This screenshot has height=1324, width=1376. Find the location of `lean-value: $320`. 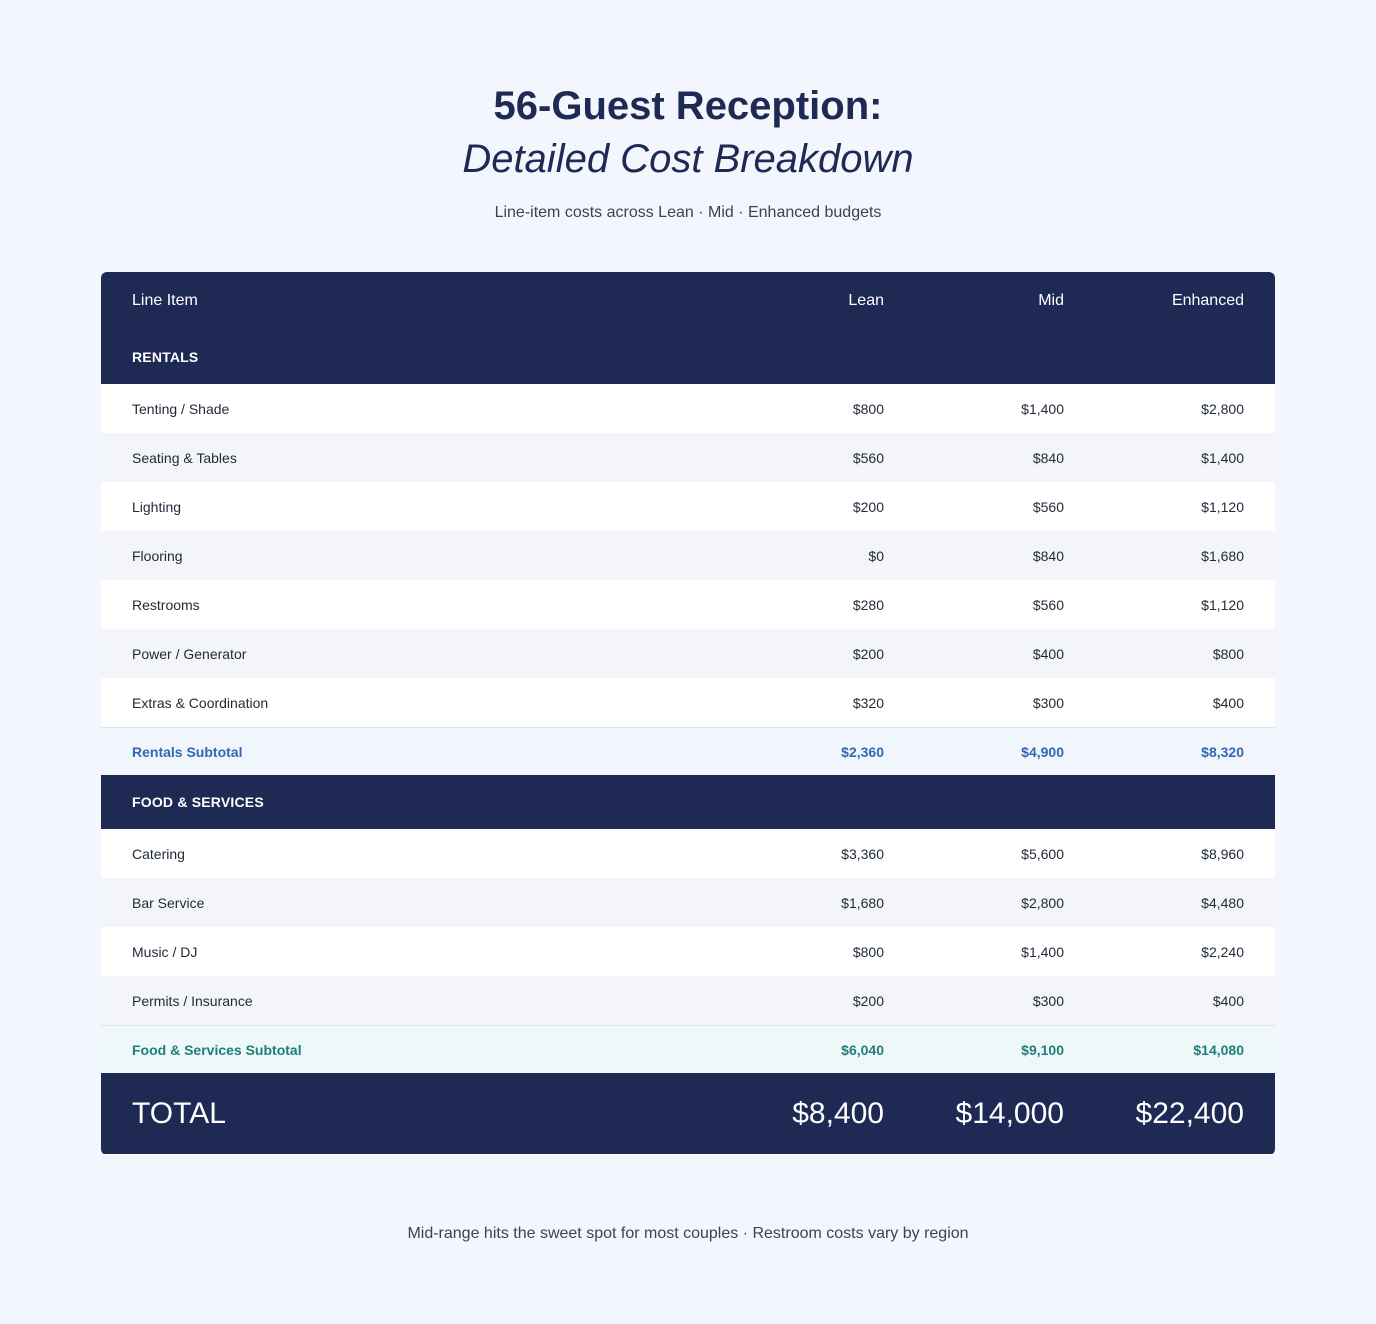

lean-value: $320 is located at coordinates (868, 702).